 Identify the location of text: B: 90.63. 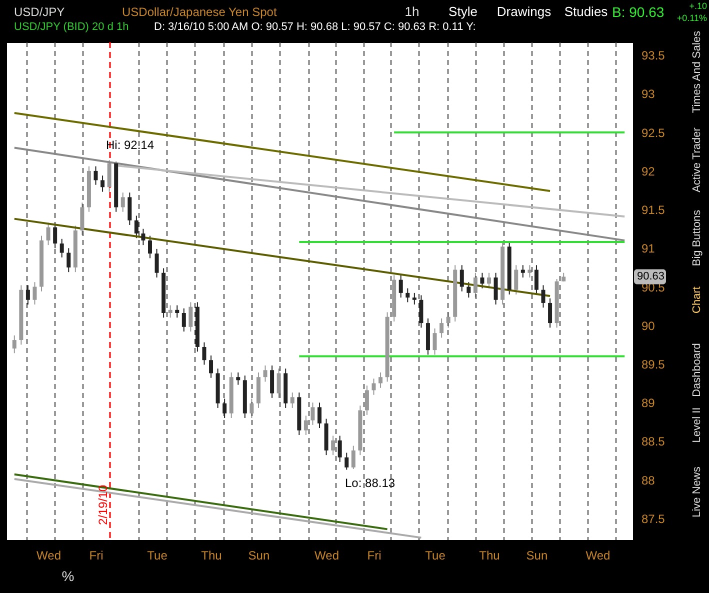
(638, 12).